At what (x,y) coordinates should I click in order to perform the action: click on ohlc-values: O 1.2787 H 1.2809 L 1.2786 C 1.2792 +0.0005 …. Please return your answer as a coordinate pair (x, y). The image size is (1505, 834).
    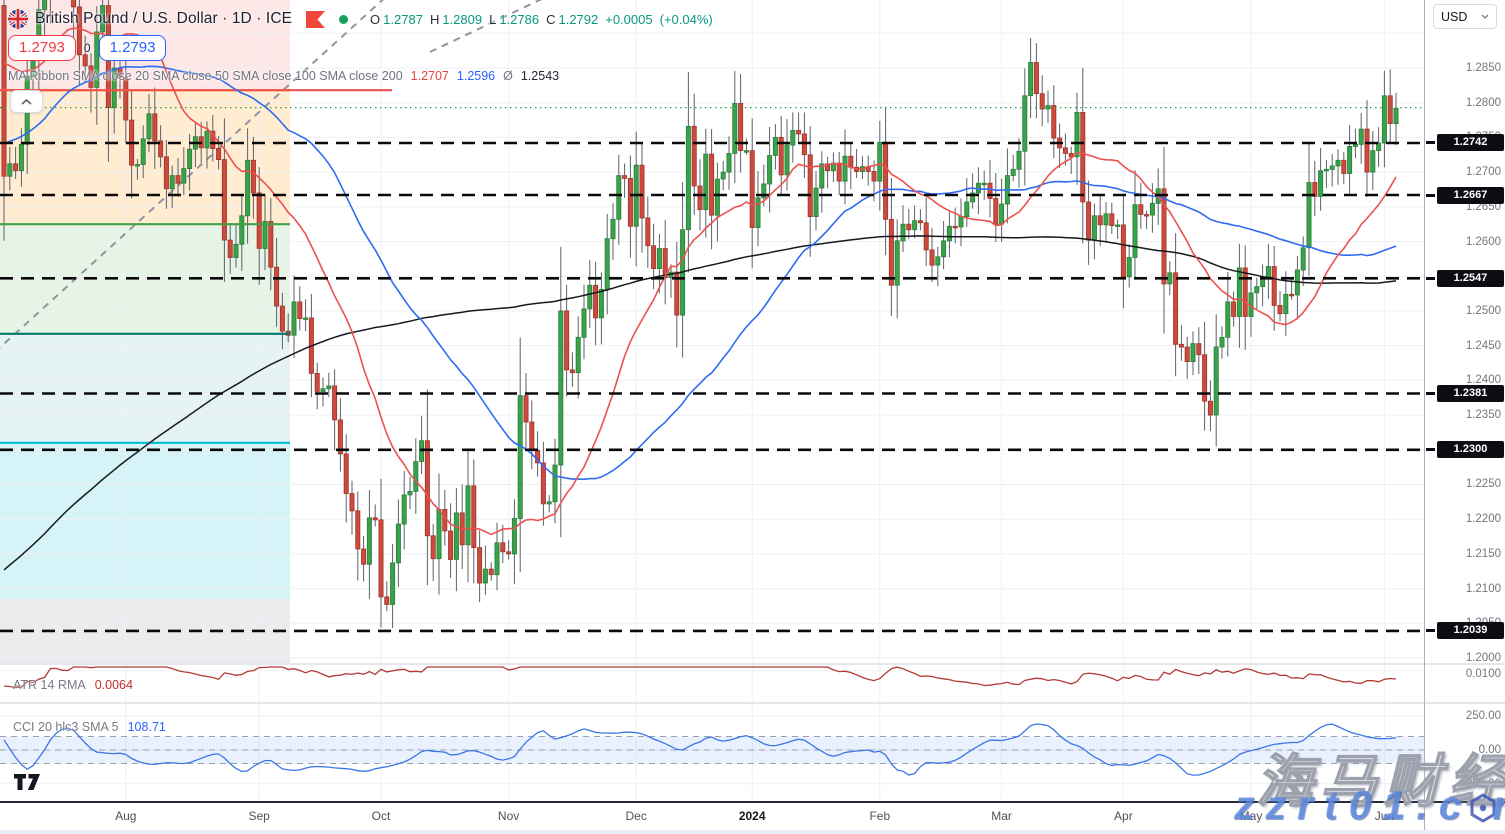
    Looking at the image, I should click on (541, 19).